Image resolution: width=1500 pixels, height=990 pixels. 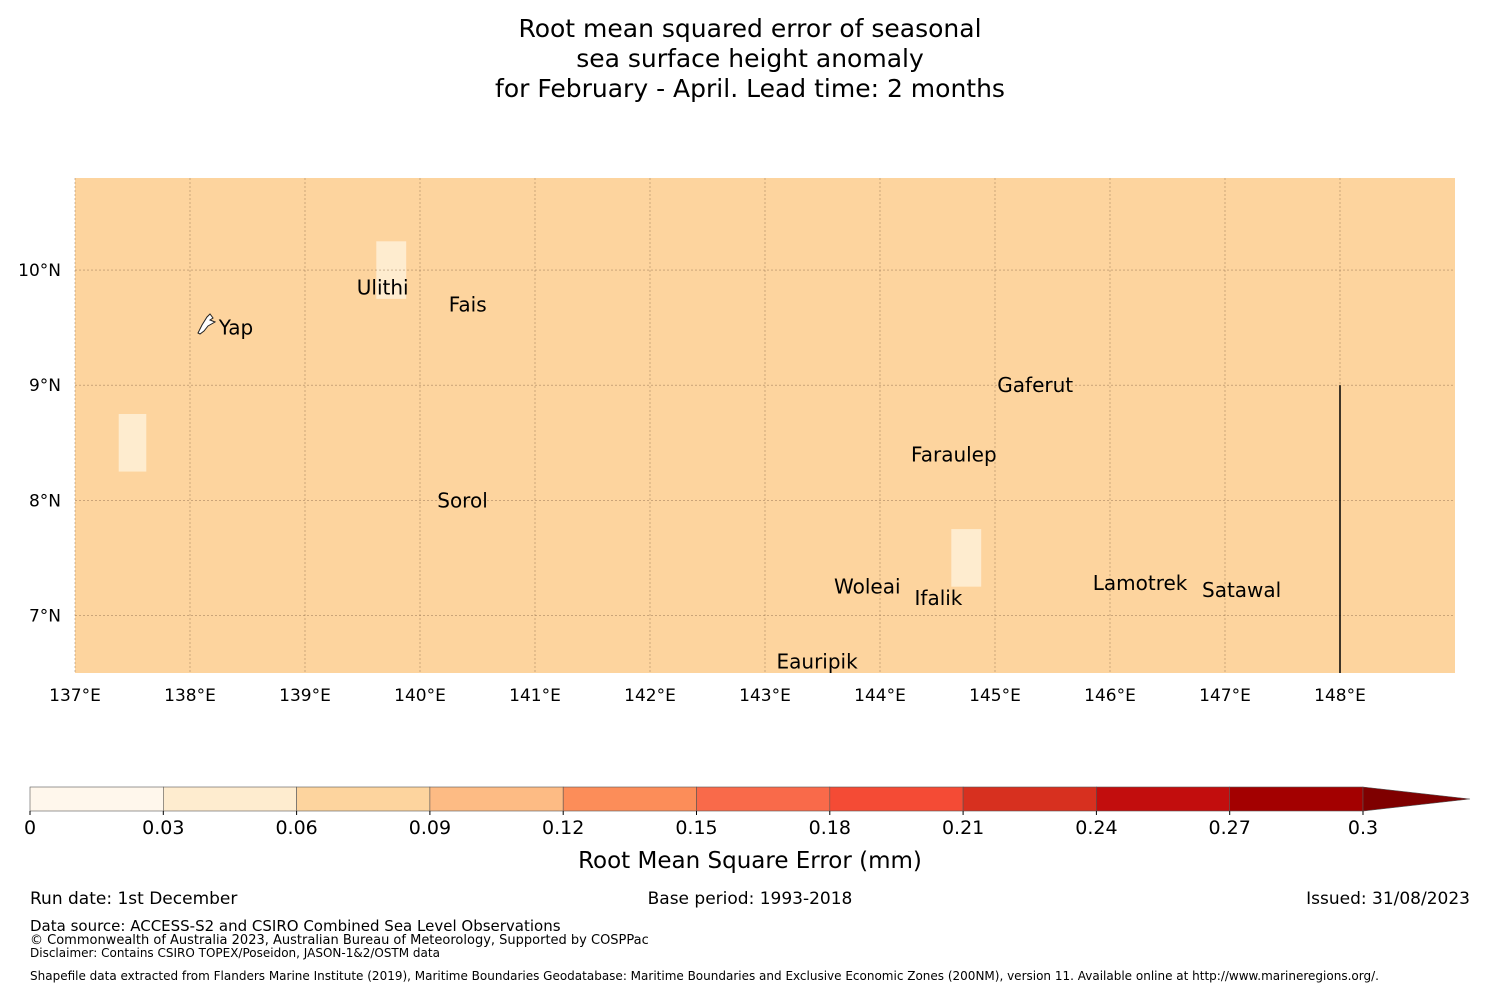 What do you see at coordinates (750, 28) in the screenshot?
I see `title-line-1: Root mean squared error of seasonal` at bounding box center [750, 28].